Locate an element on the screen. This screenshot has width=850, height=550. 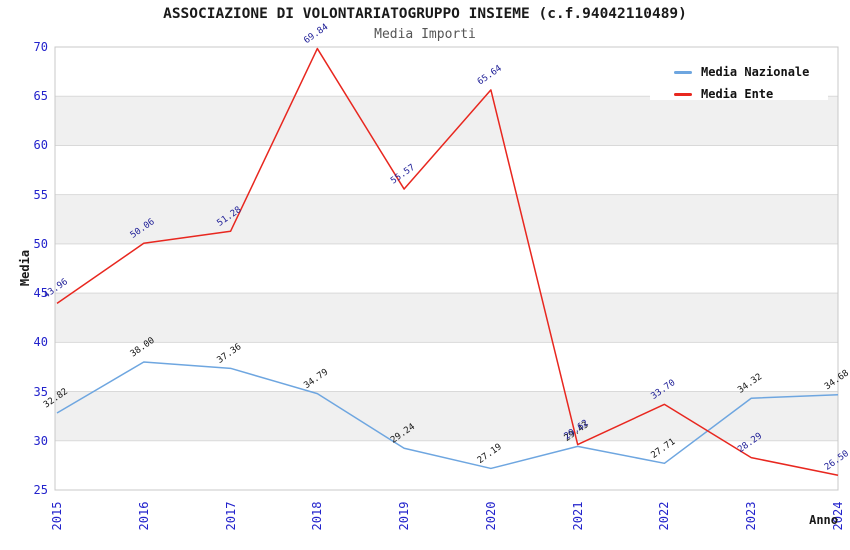
legend-label-media-ente: Media Ente is located at coordinates (737, 94).